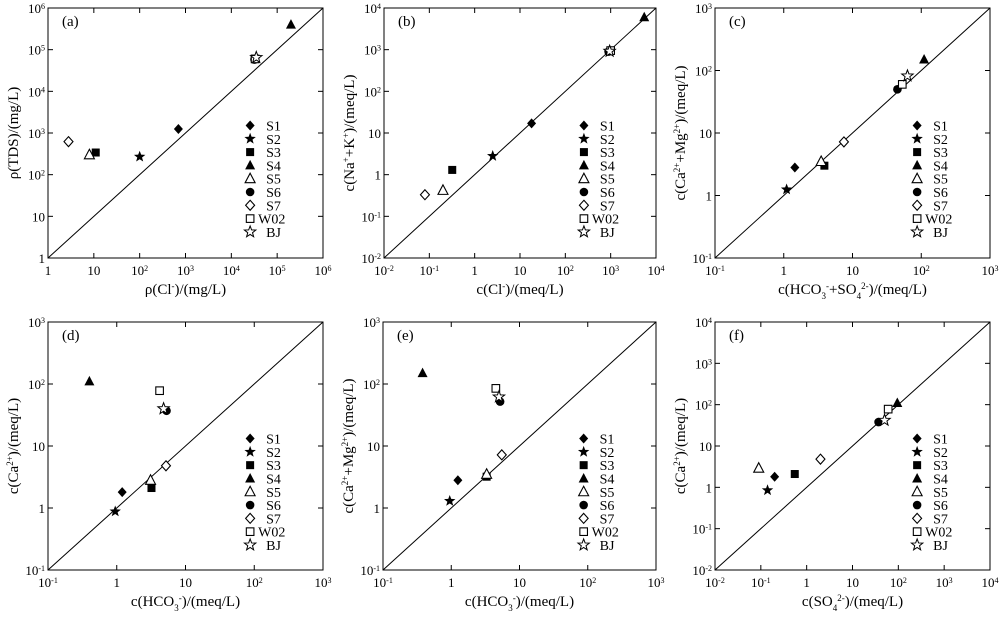 The height and width of the screenshot is (628, 1000). I want to click on x-tick-label: 10⁻², so click(384, 270).